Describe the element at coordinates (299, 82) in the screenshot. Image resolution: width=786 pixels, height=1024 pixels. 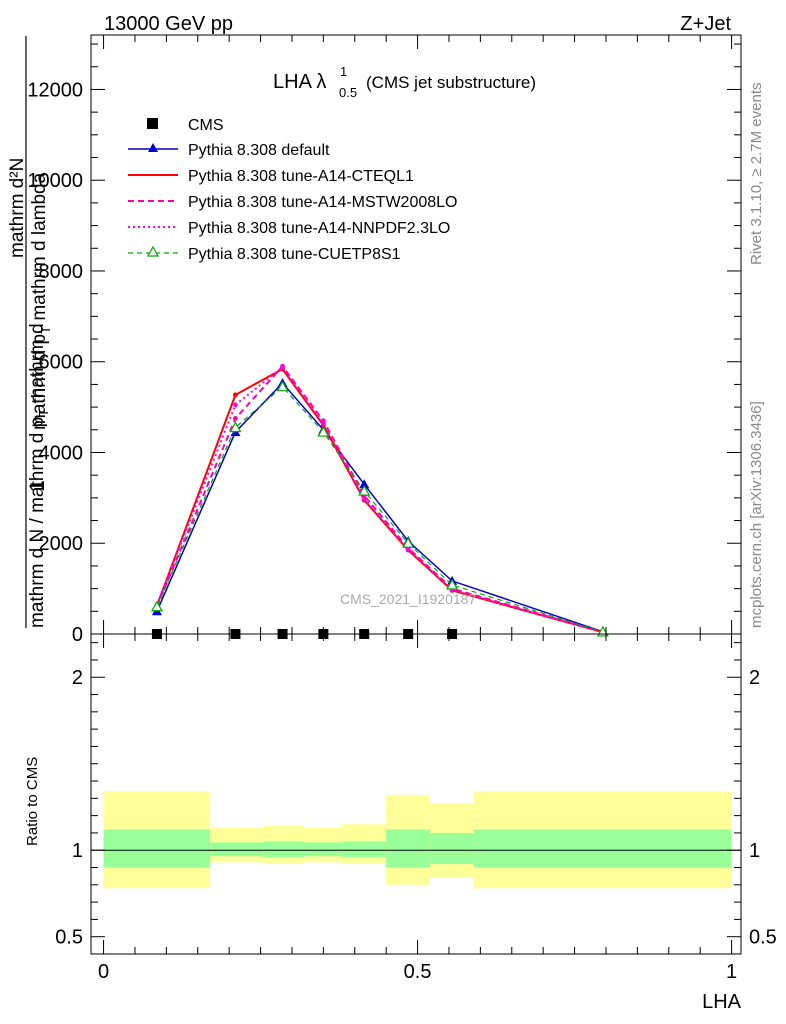
I see `title-lha: LHA λ` at that location.